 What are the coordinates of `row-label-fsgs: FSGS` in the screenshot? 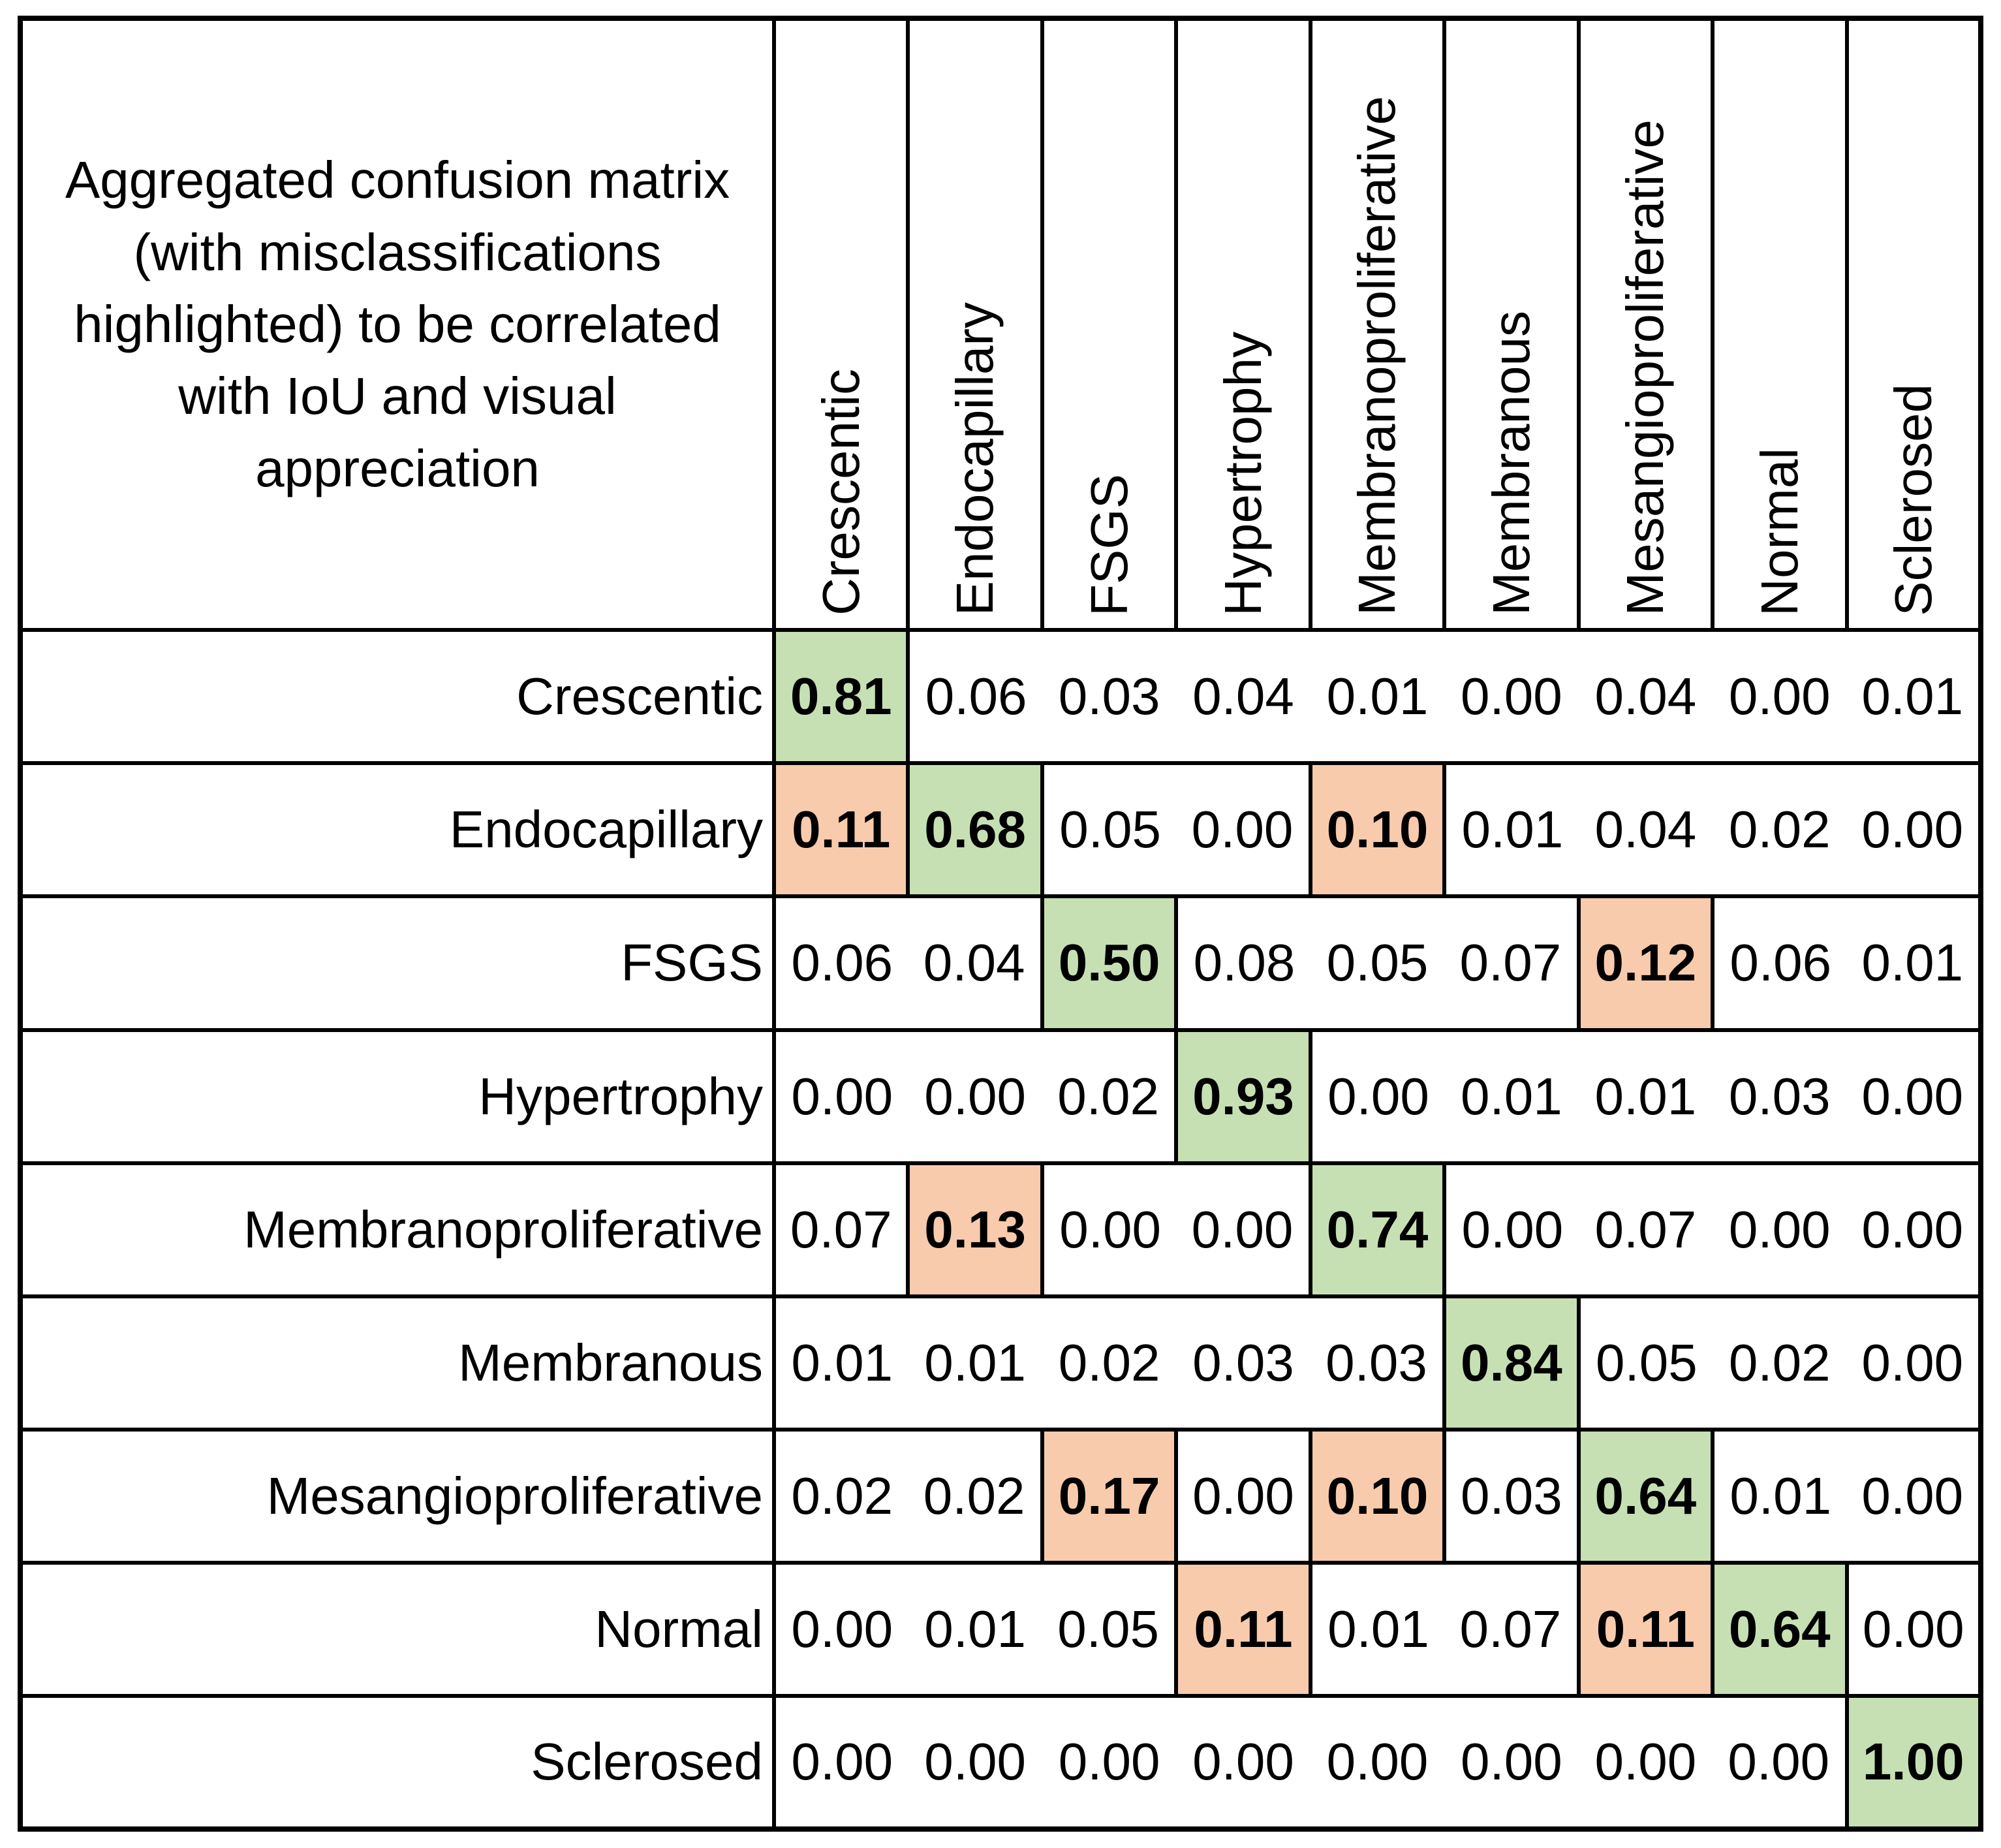 It's located at (398, 963).